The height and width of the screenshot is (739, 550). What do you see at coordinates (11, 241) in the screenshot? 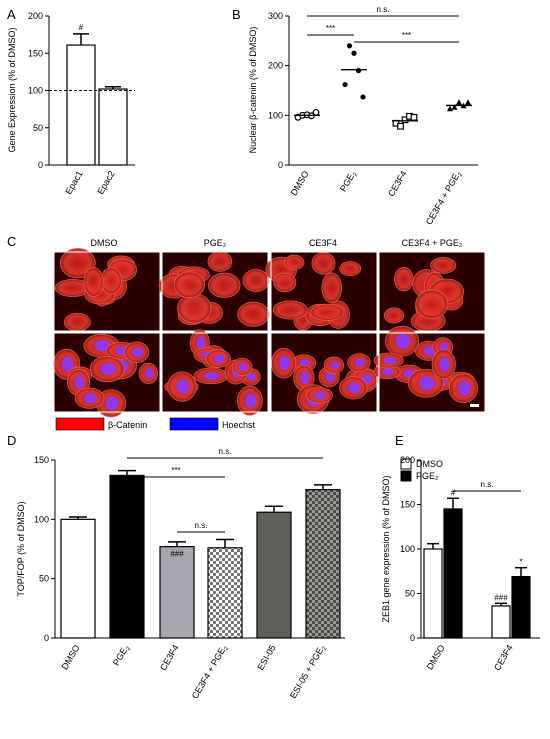
I see `panel-label-c: C` at bounding box center [11, 241].